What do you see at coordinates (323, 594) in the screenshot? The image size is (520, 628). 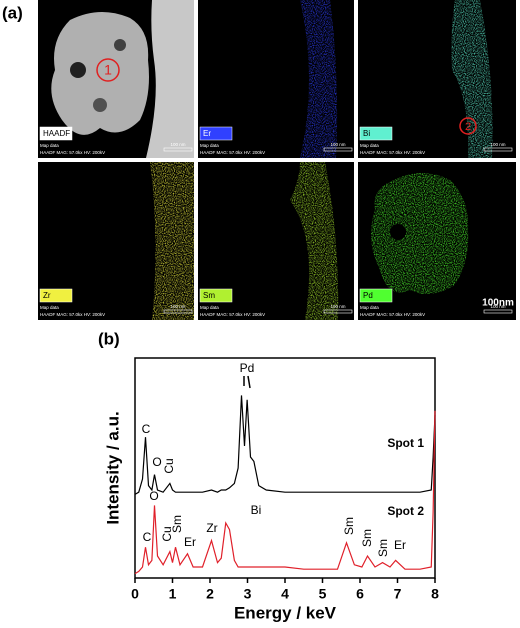 I see `x-tick-label: 5` at bounding box center [323, 594].